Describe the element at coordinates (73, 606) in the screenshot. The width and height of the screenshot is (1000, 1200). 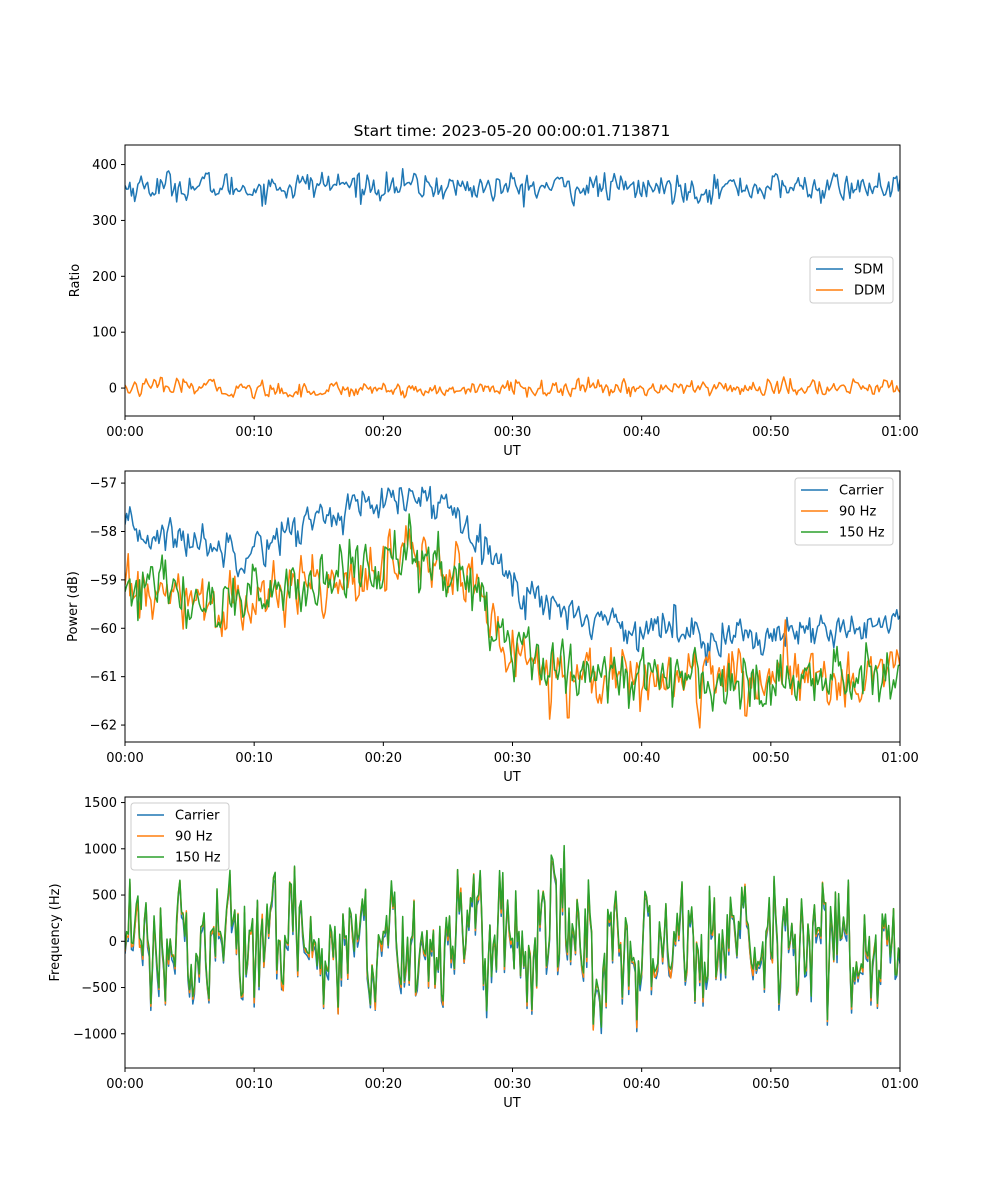
I see `y-axis-label: Power (dB)` at that location.